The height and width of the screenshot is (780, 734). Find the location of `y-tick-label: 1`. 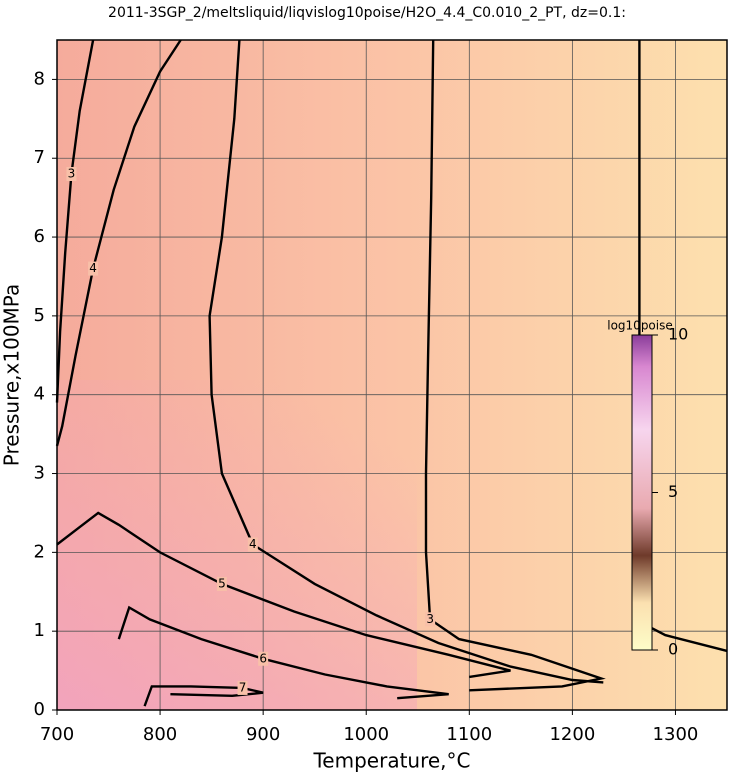

y-tick-label: 1 is located at coordinates (39, 630).